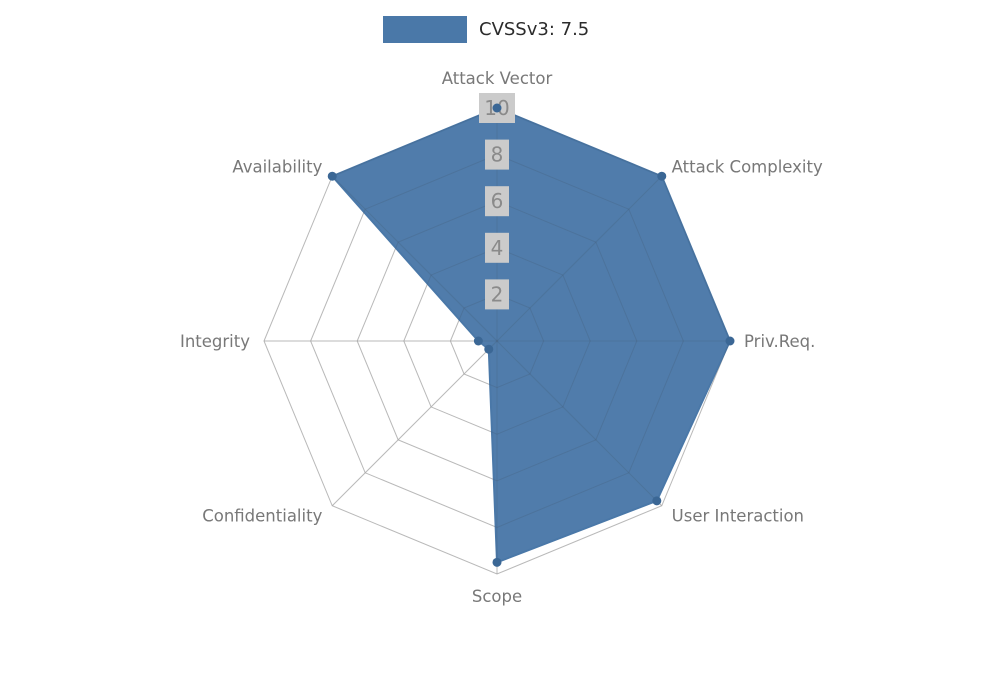 The image size is (1000, 700). I want to click on grid-ring-overlay, so click(497, 341).